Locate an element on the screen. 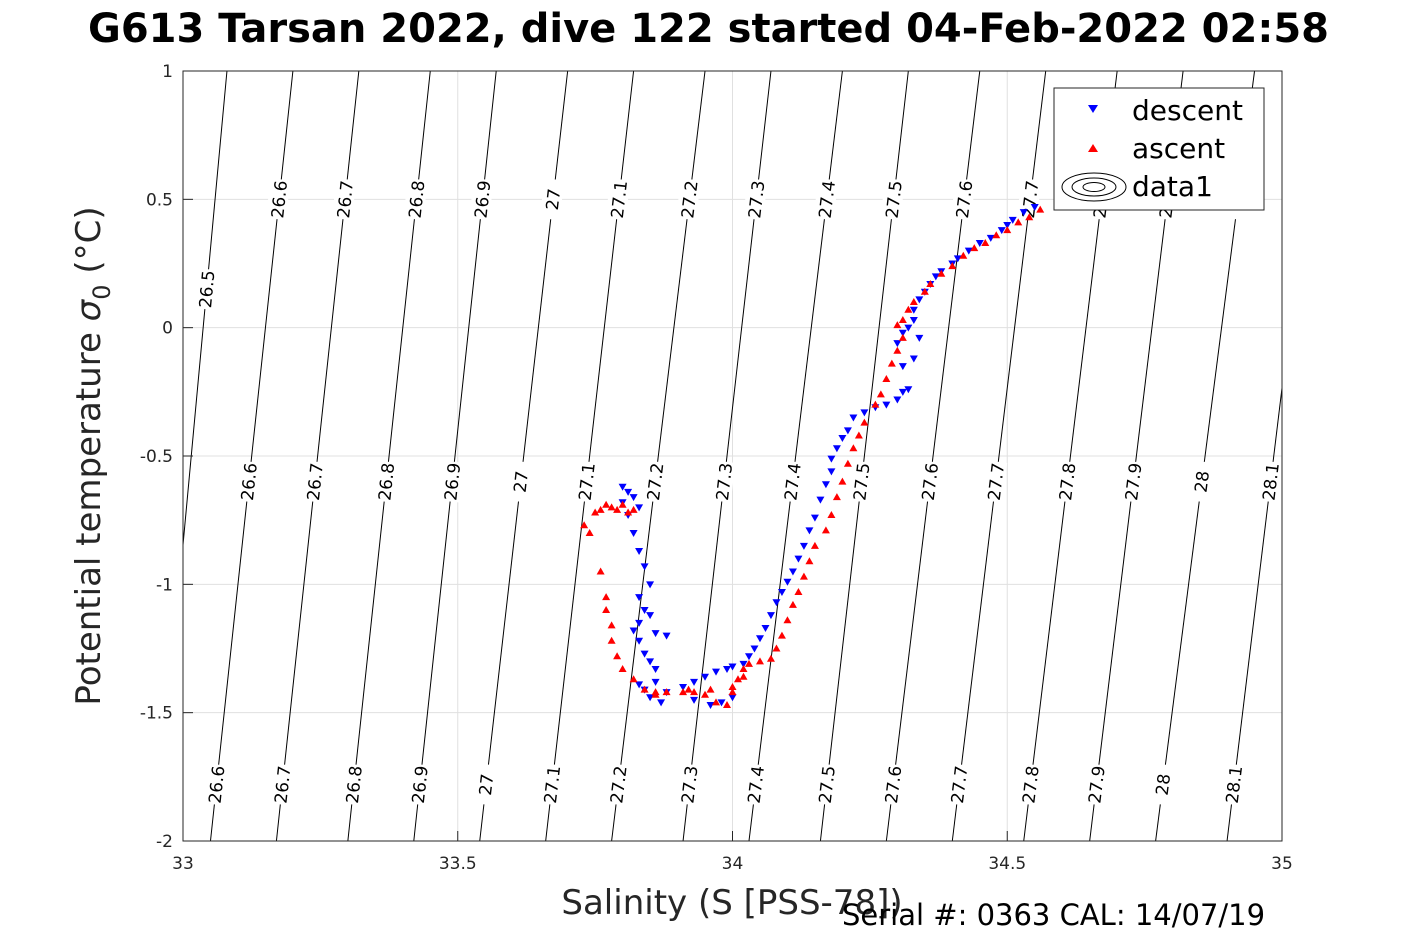 The image size is (1417, 945). x-tick-label: 33.5 is located at coordinates (458, 864).